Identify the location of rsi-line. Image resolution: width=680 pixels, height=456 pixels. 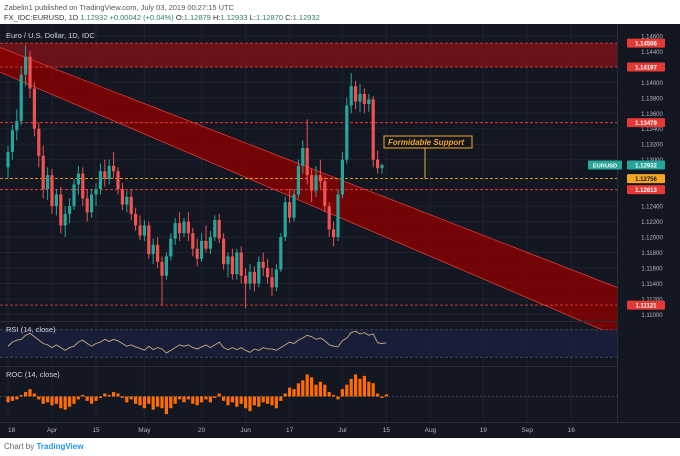
(197, 342).